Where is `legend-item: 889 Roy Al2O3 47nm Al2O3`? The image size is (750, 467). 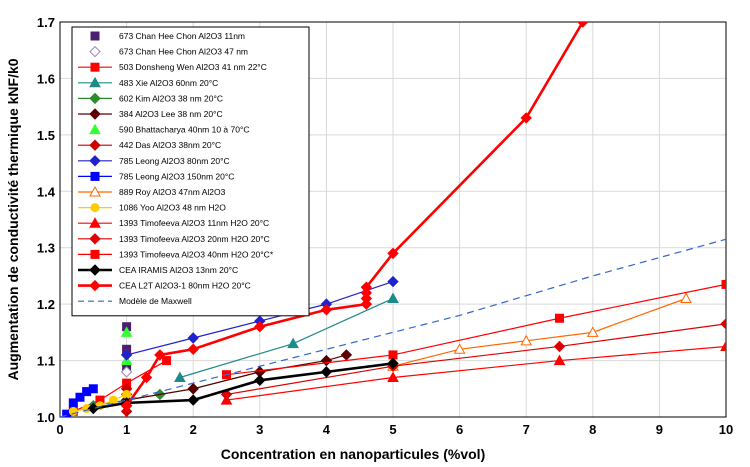
legend-item: 889 Roy Al2O3 47nm Al2O3 is located at coordinates (152, 191).